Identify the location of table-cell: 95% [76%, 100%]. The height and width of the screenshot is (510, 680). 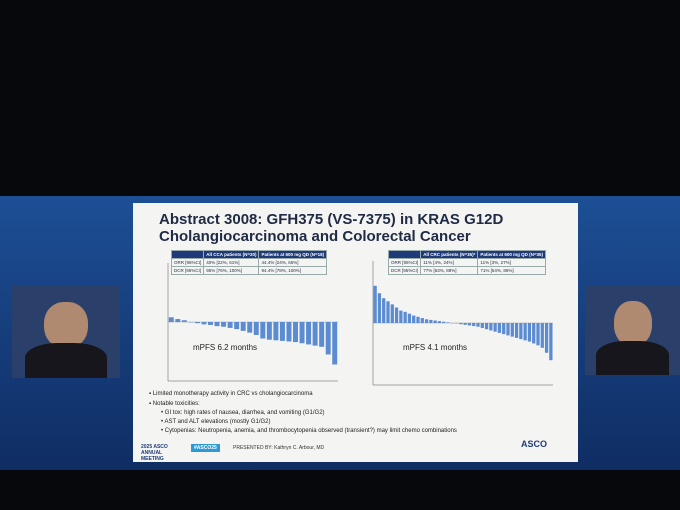
(231, 270).